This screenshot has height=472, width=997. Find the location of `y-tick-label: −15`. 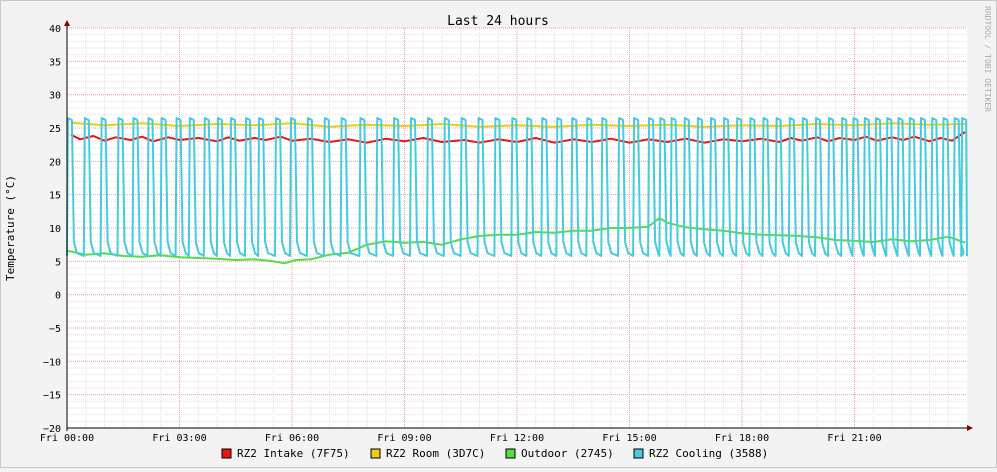

y-tick-label: −15 is located at coordinates (52, 396).